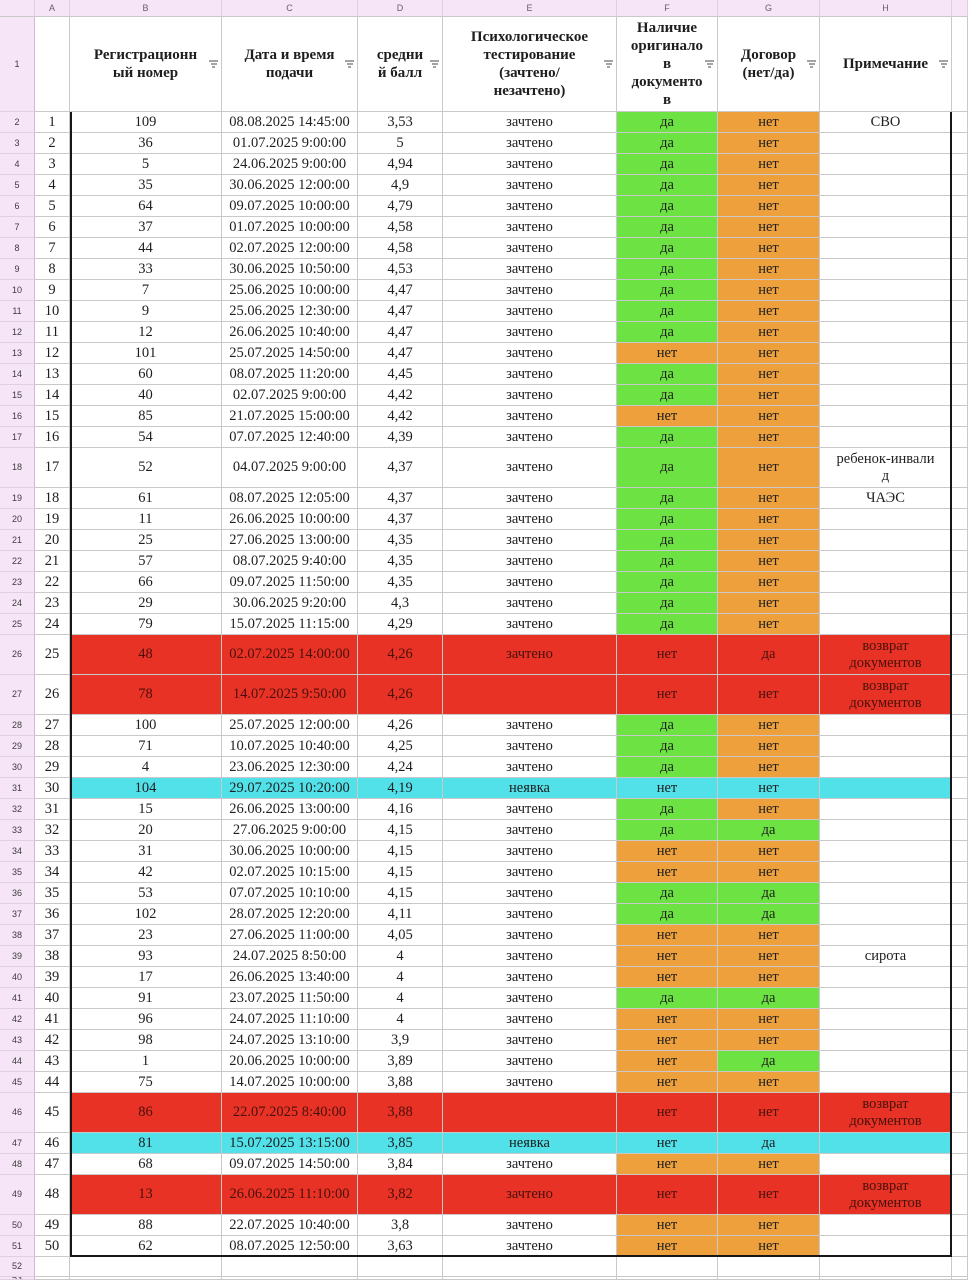  Describe the element at coordinates (290, 143) in the screenshot. I see `cell-C3: 01.07.2025 9:00:00` at that location.